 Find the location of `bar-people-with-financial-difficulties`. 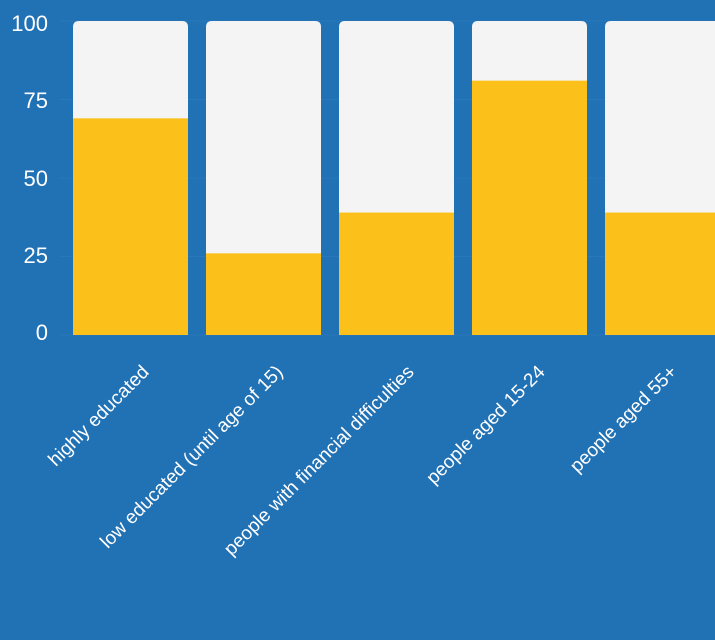

bar-people-with-financial-difficulties is located at coordinates (396, 273).